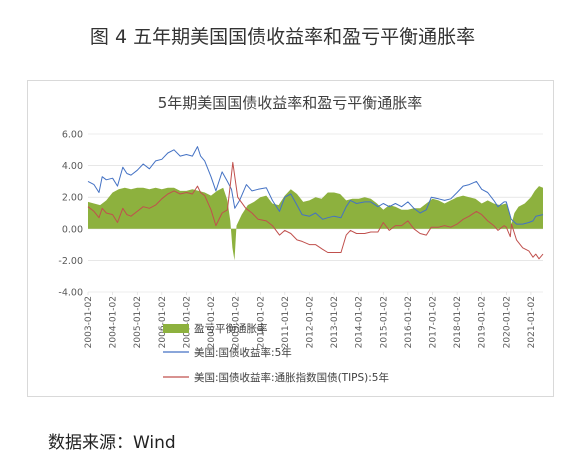  I want to click on data-source: 数据来源：Wind, so click(112, 443).